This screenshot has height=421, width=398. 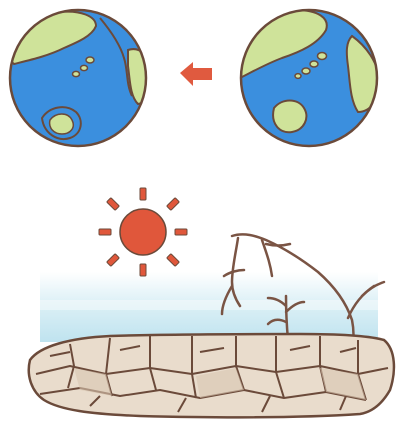 I want to click on earth-right-globe-icon, so click(x=309, y=78).